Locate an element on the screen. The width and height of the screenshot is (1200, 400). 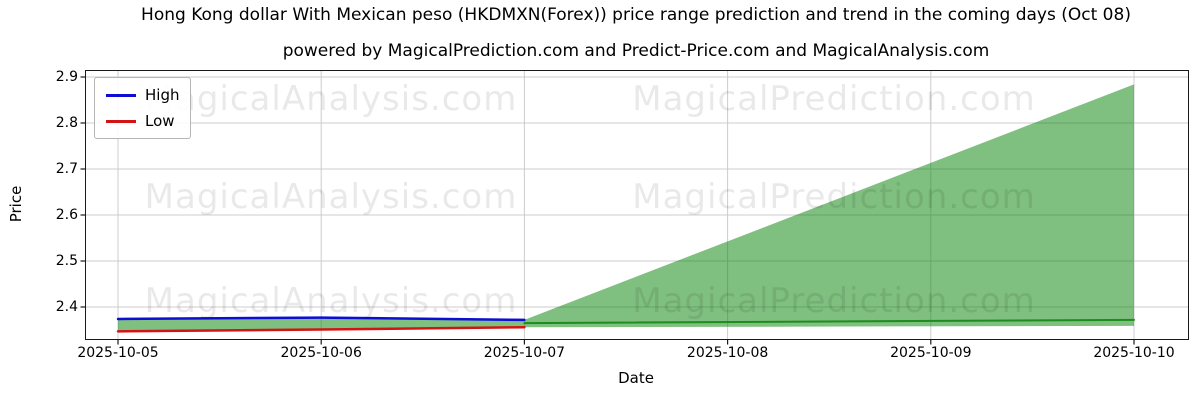
y-tick-label: 2.8 is located at coordinates (66, 123).